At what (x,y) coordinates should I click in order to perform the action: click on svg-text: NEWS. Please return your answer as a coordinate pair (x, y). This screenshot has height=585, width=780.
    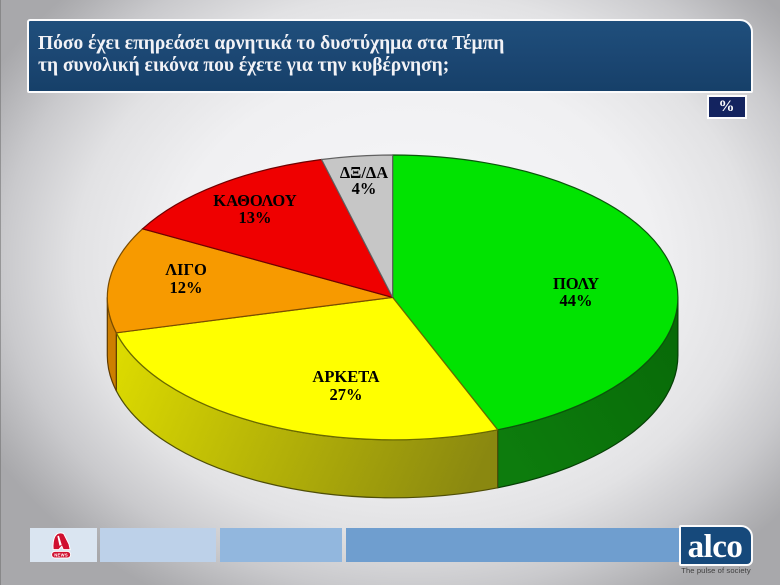
    Looking at the image, I should click on (61, 555).